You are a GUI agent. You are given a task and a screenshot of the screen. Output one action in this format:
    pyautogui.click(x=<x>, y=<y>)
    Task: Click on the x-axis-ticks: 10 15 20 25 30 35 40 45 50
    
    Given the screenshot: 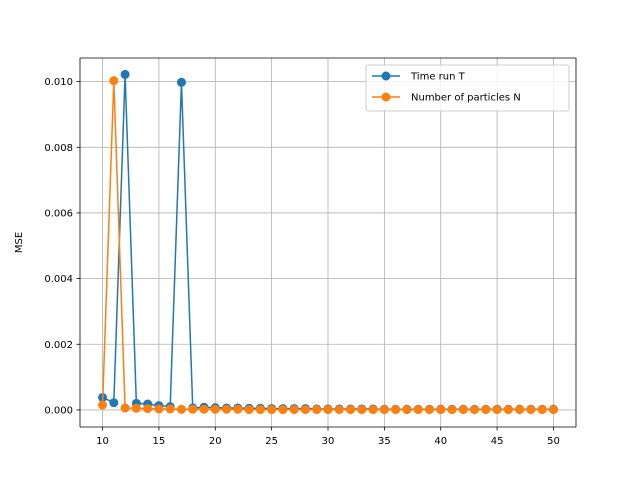 What is the action you would take?
    pyautogui.click(x=328, y=437)
    